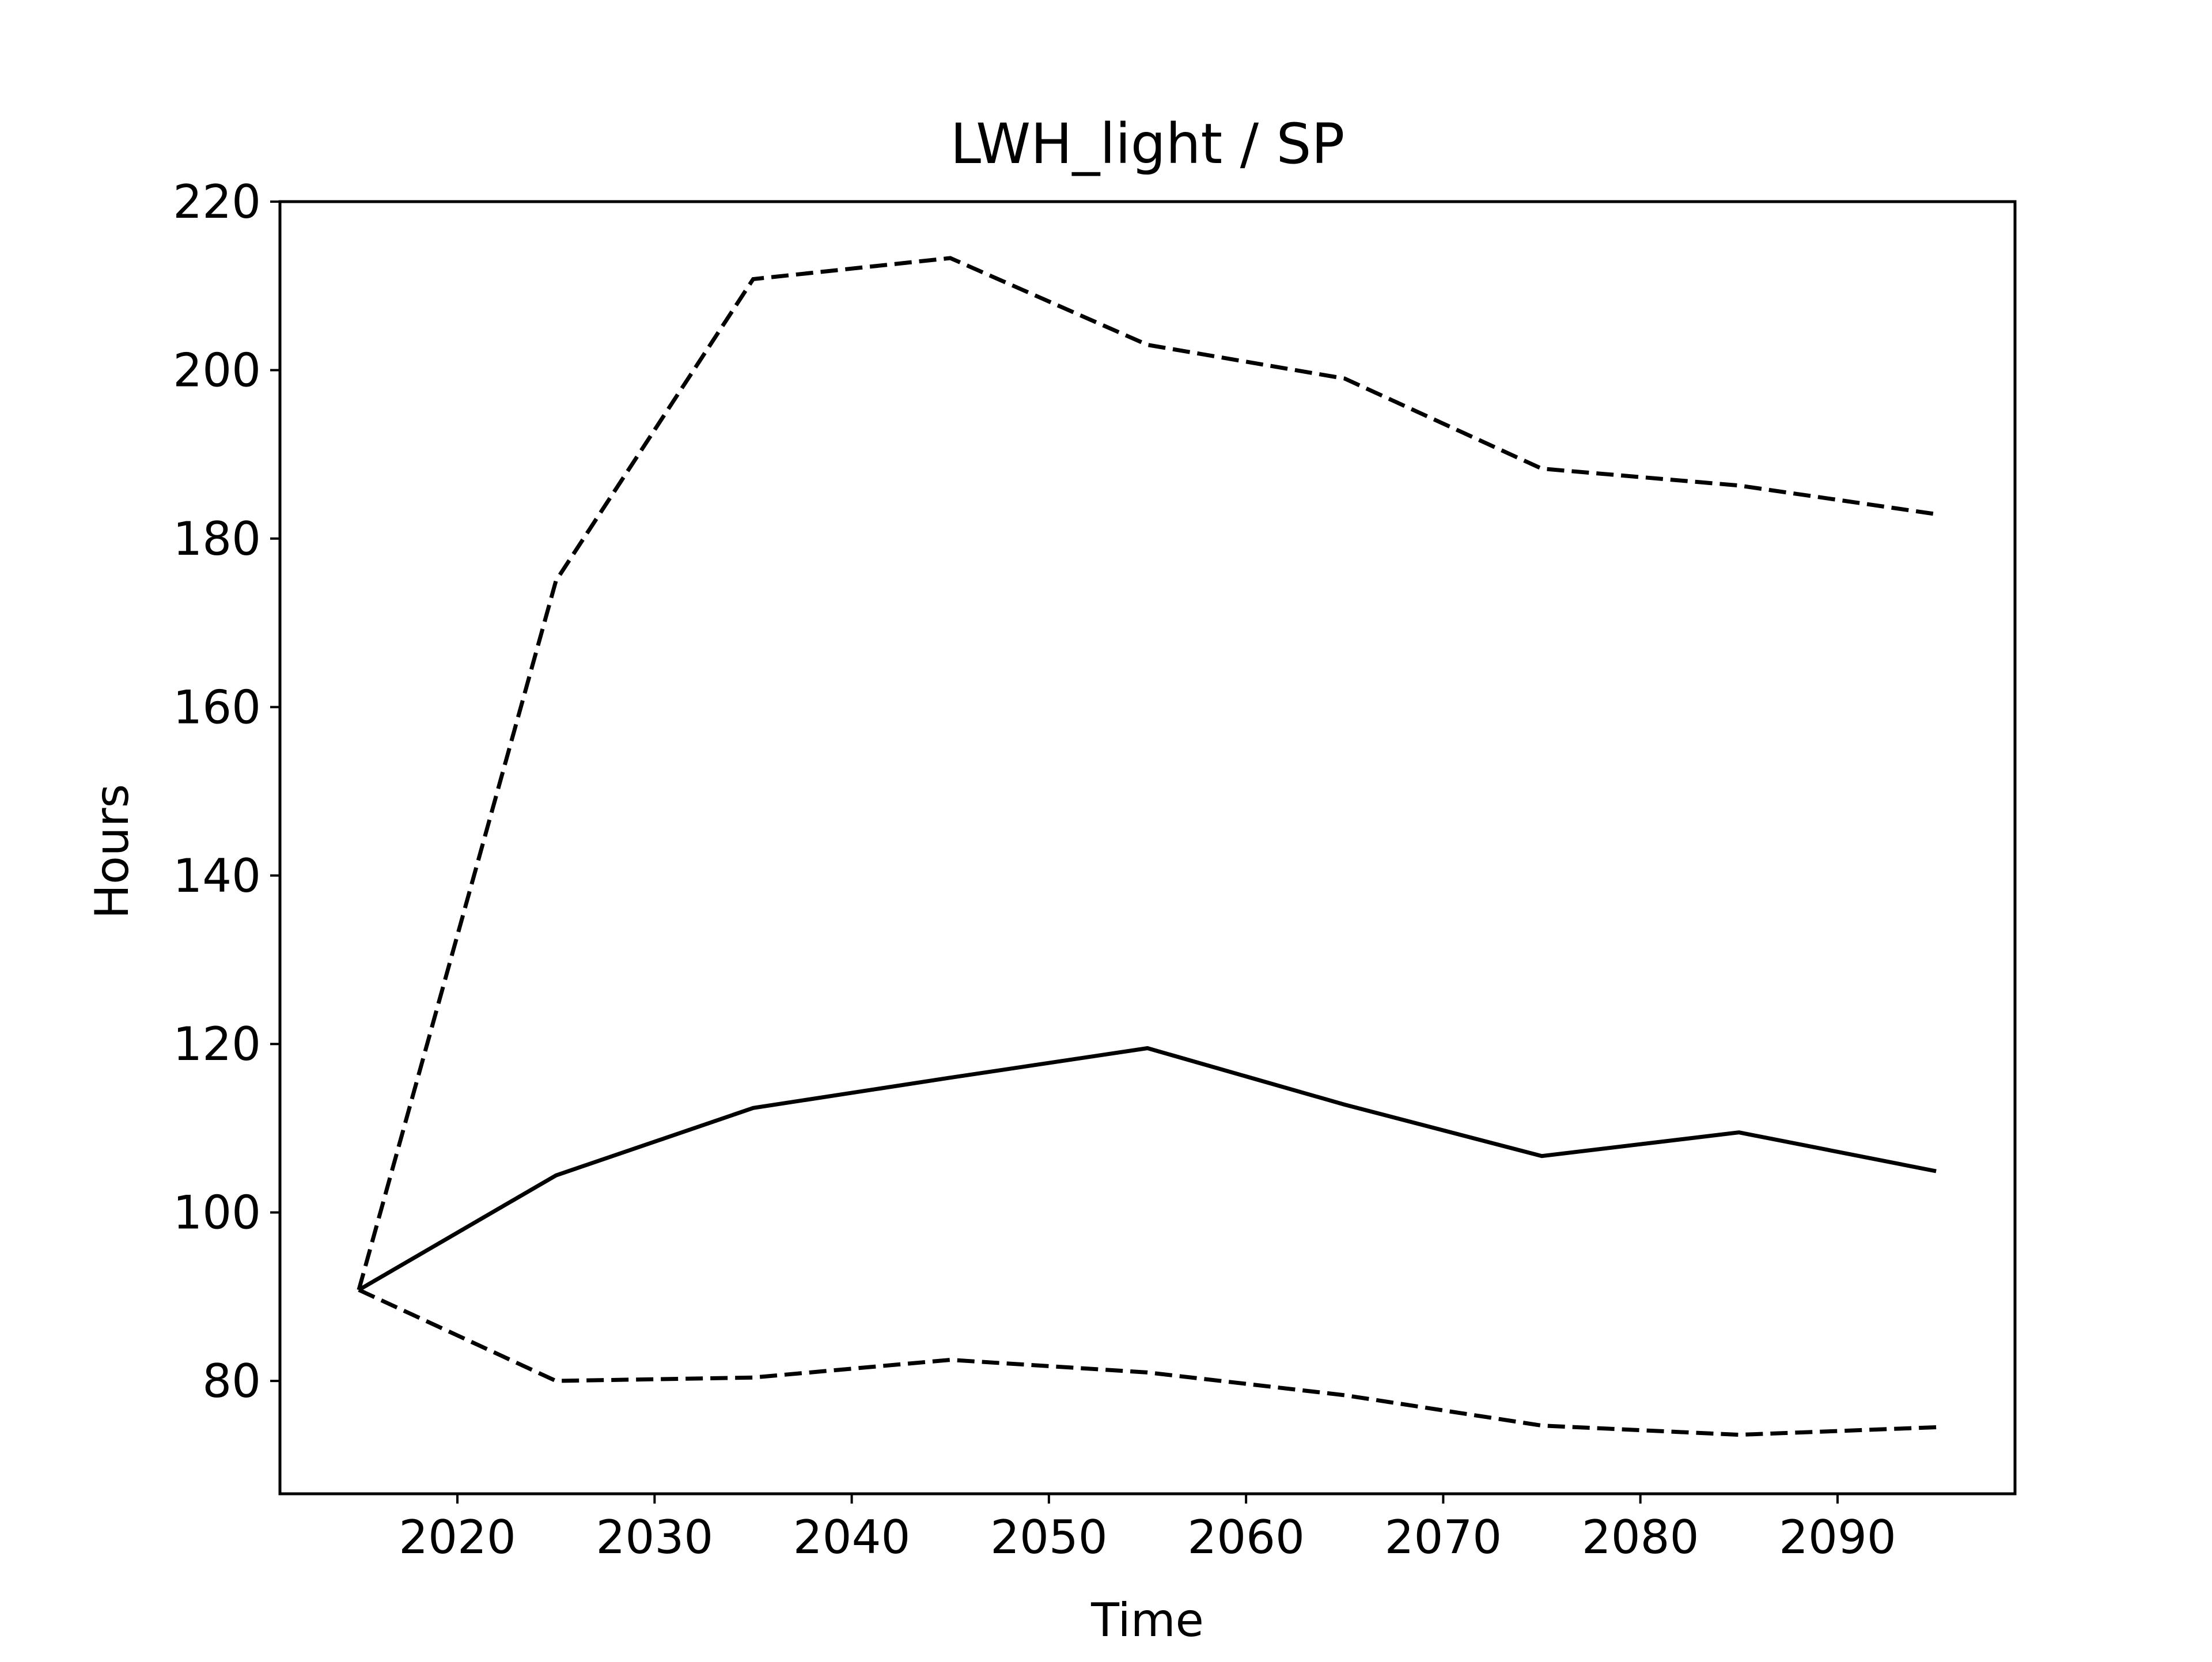 The image size is (2212, 1662). Describe the element at coordinates (217, 1044) in the screenshot. I see `y-tick-label: 120` at that location.